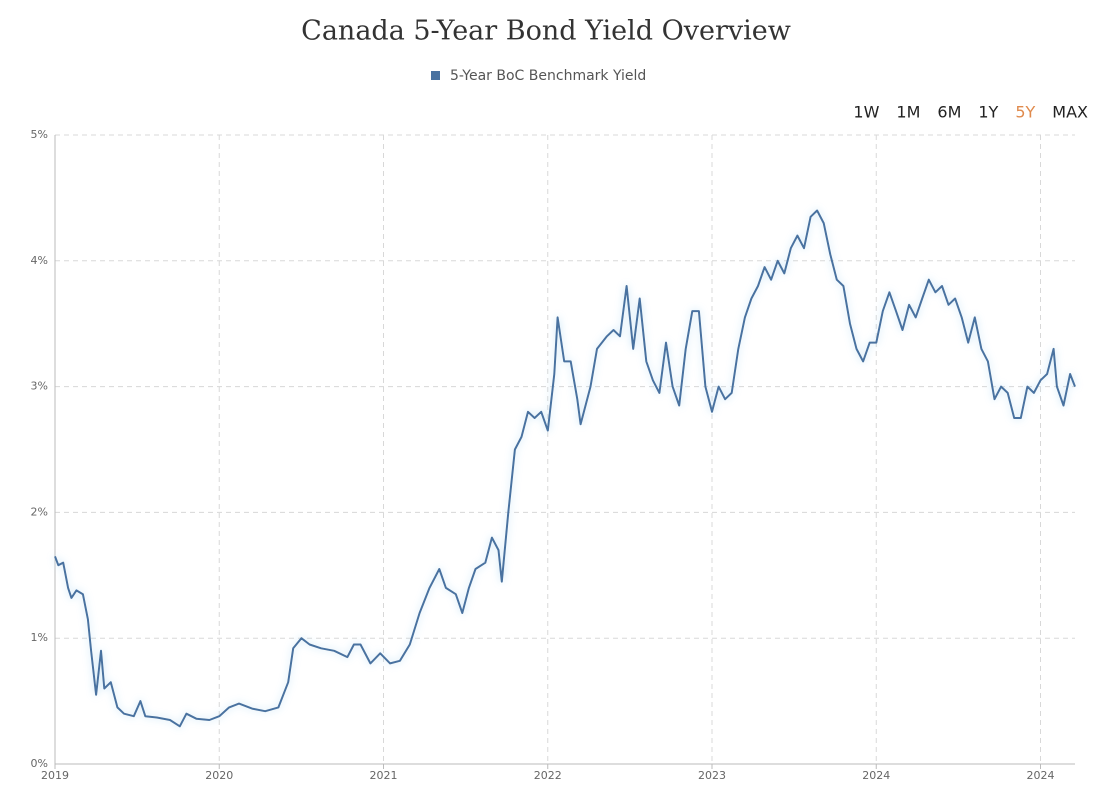 The width and height of the screenshot is (1105, 807). Describe the element at coordinates (384, 775) in the screenshot. I see `x-tick-label: 2021` at that location.